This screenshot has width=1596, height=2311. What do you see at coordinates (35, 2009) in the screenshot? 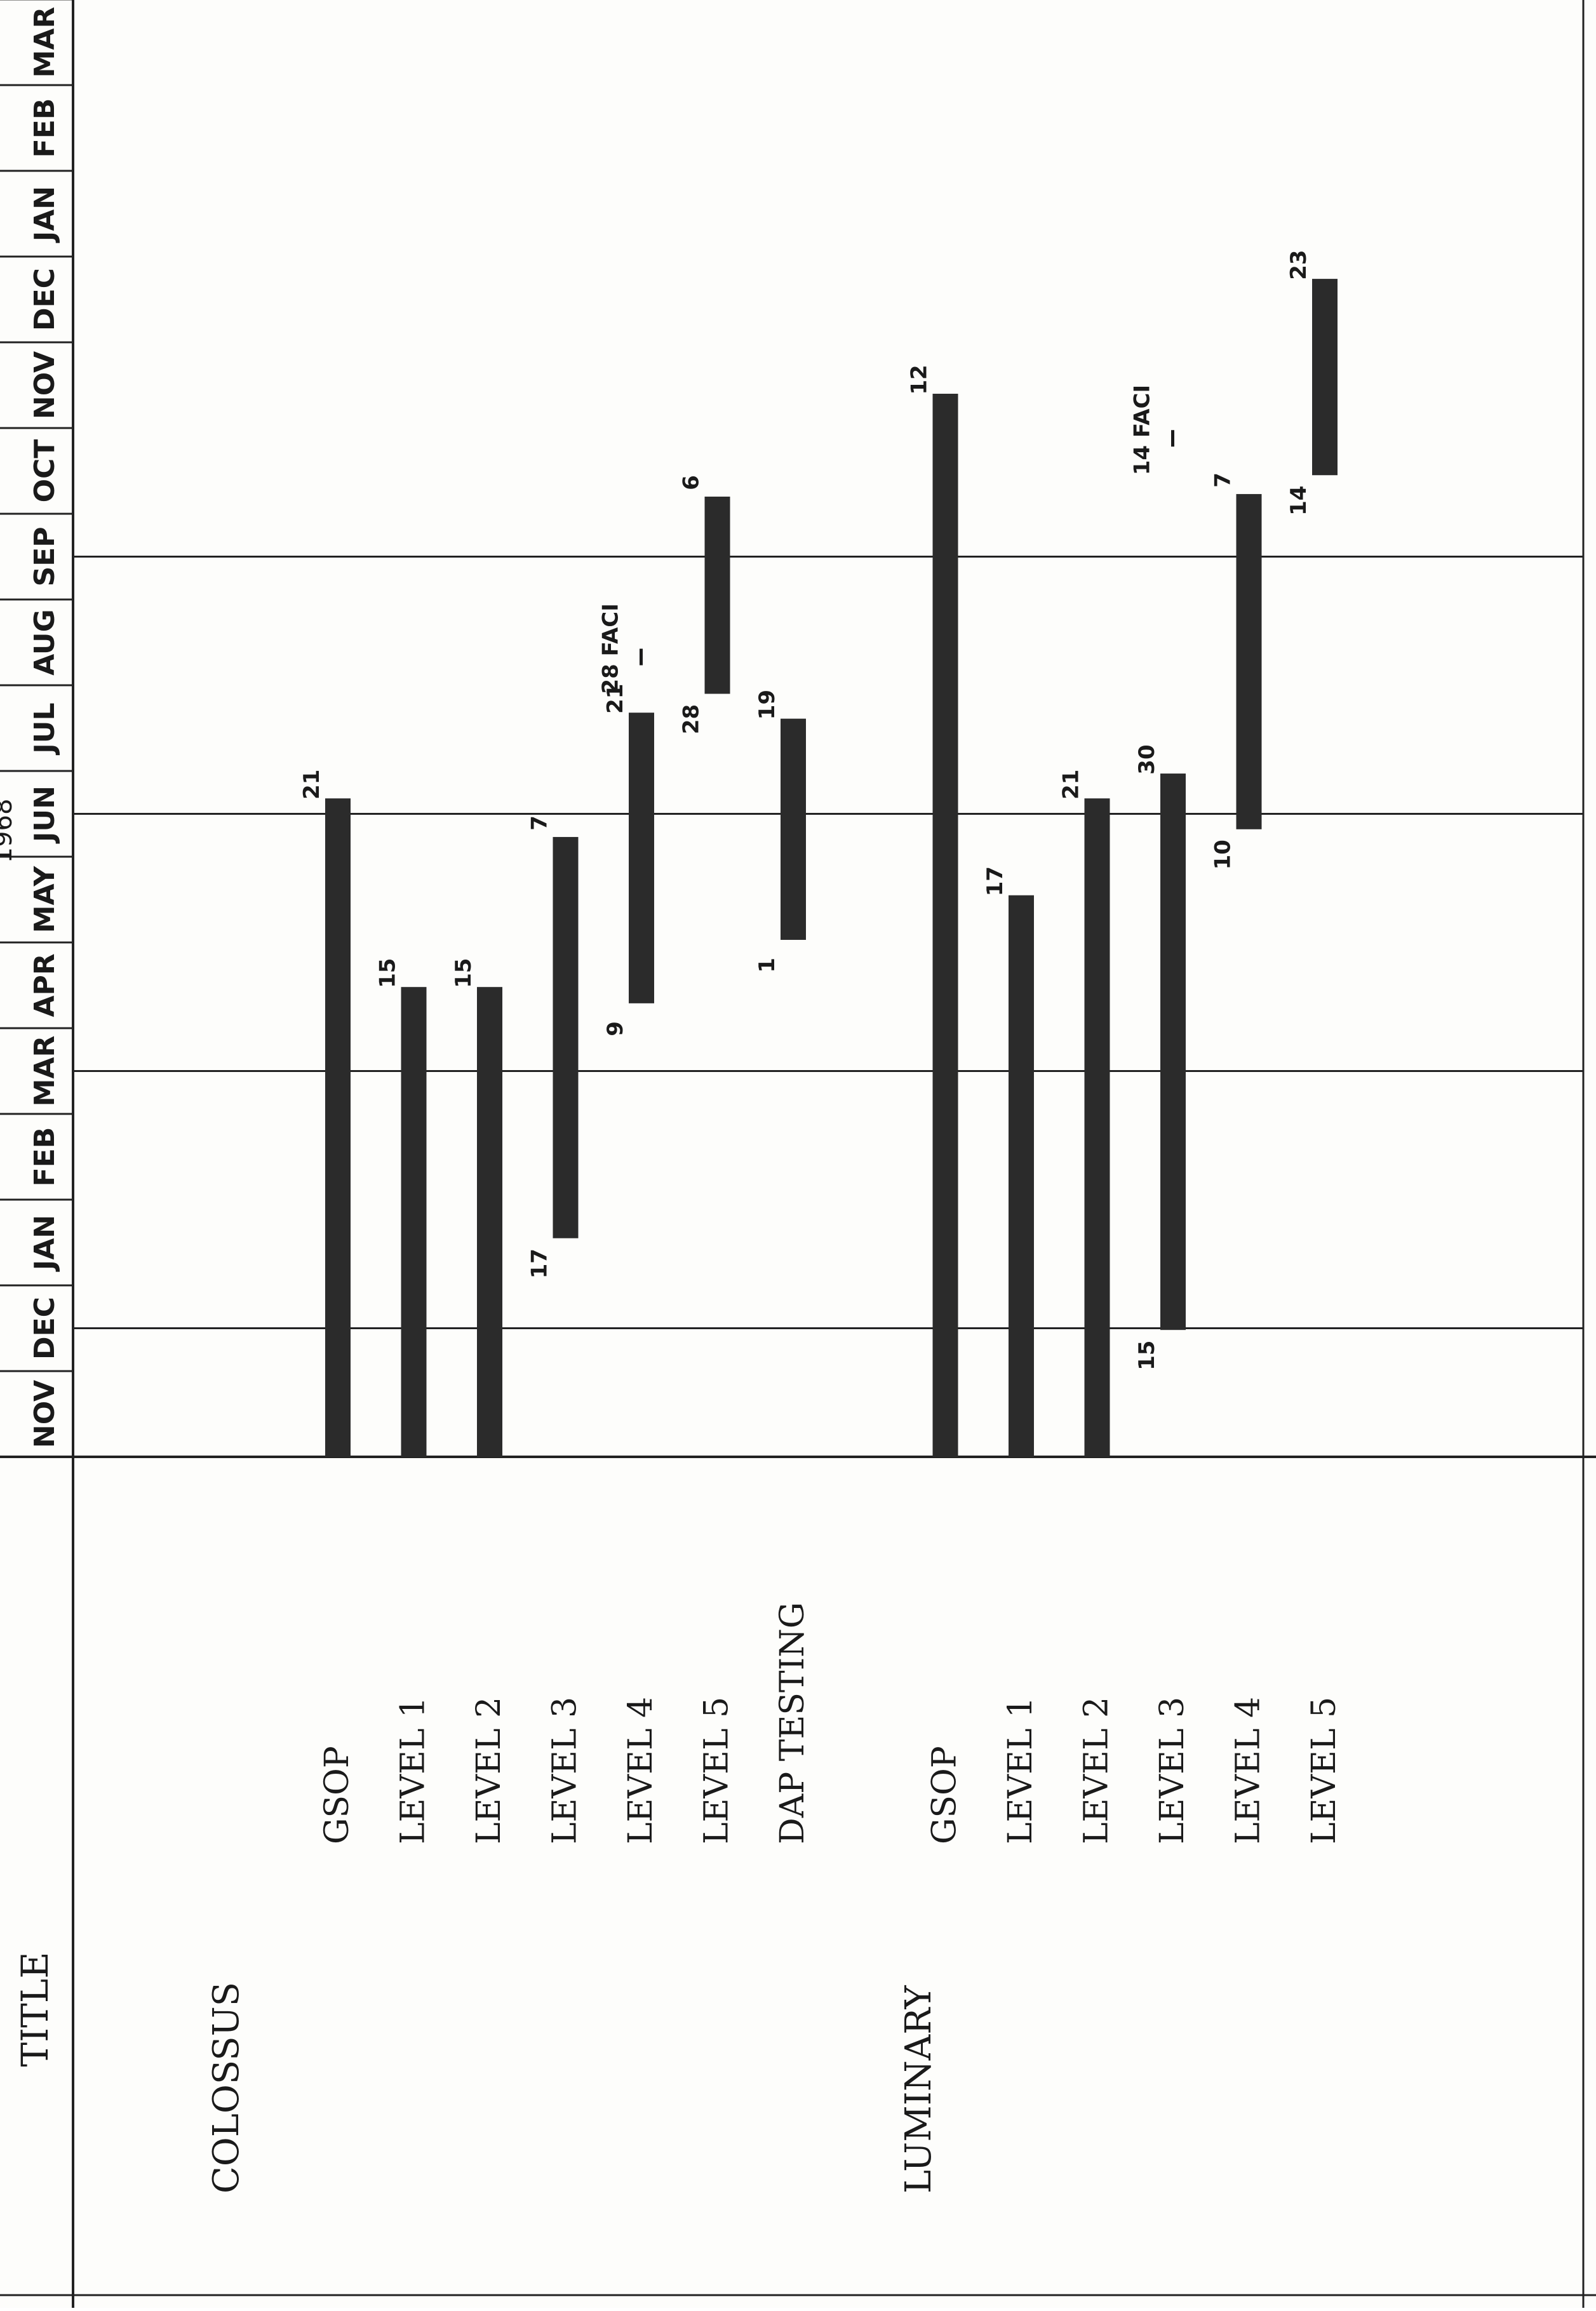
I see `title-column-header: TITLE` at bounding box center [35, 2009].